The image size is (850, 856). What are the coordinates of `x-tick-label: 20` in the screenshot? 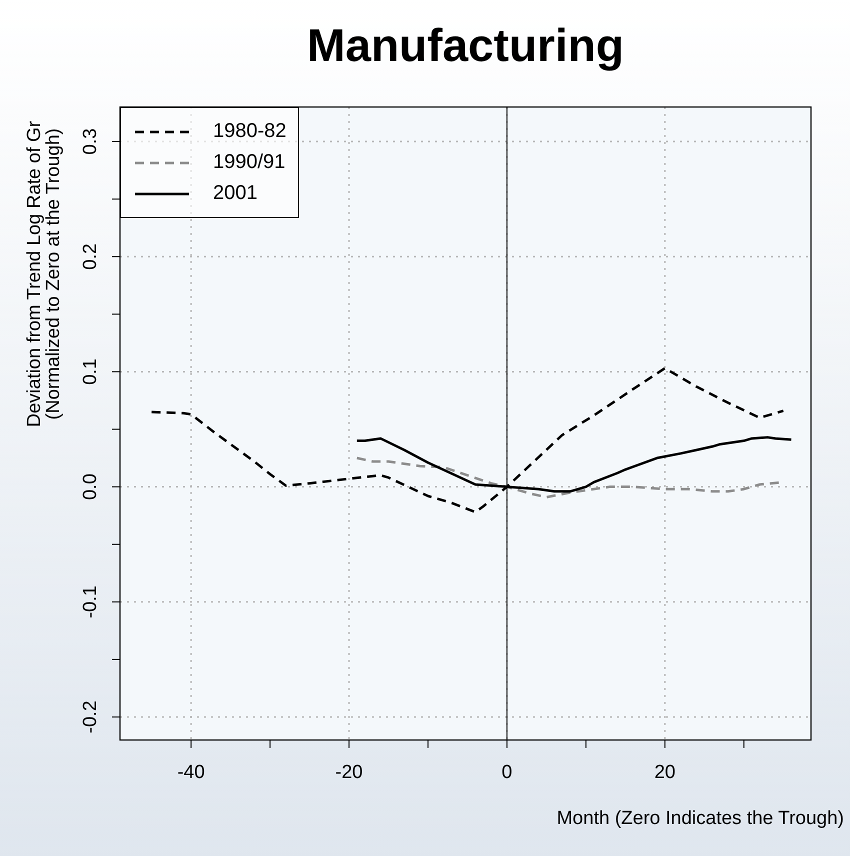 It's located at (665, 772).